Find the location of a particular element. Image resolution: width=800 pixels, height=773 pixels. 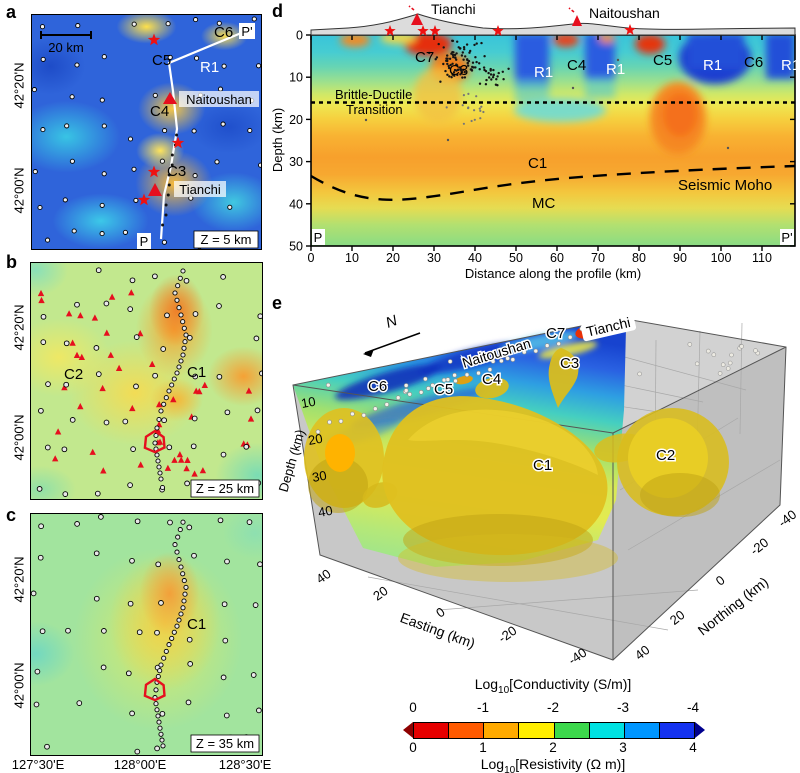

label-p: P is located at coordinates (144, 241).